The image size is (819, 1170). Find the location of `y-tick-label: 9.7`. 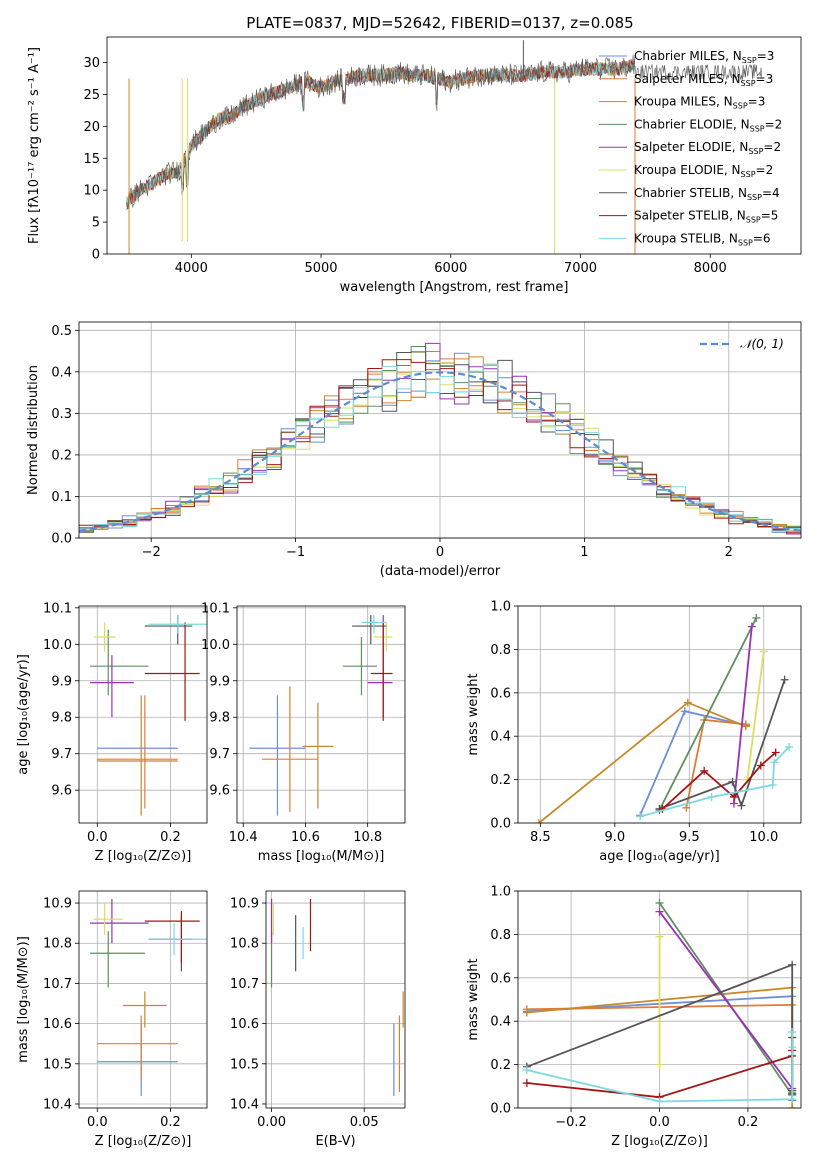

y-tick-label: 9.7 is located at coordinates (219, 754).